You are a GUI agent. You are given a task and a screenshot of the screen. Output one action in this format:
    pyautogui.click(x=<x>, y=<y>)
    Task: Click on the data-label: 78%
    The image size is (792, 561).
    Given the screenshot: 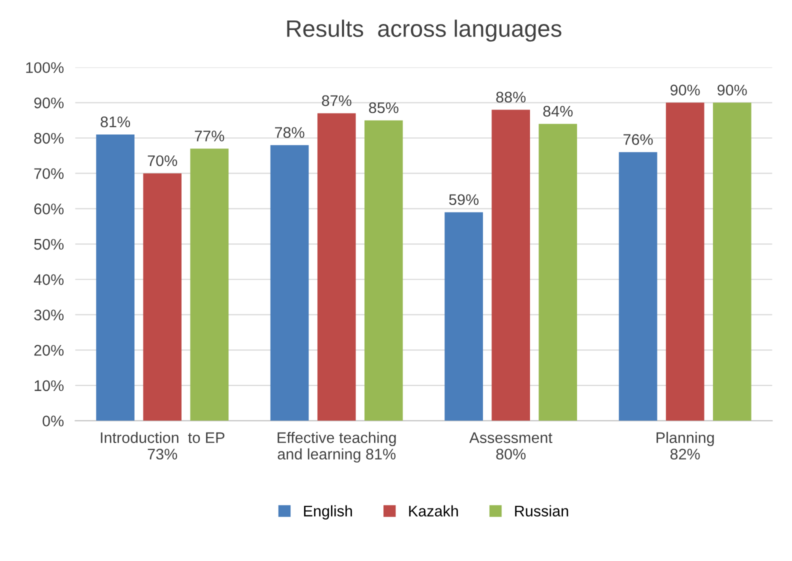 What is the action you would take?
    pyautogui.click(x=289, y=132)
    